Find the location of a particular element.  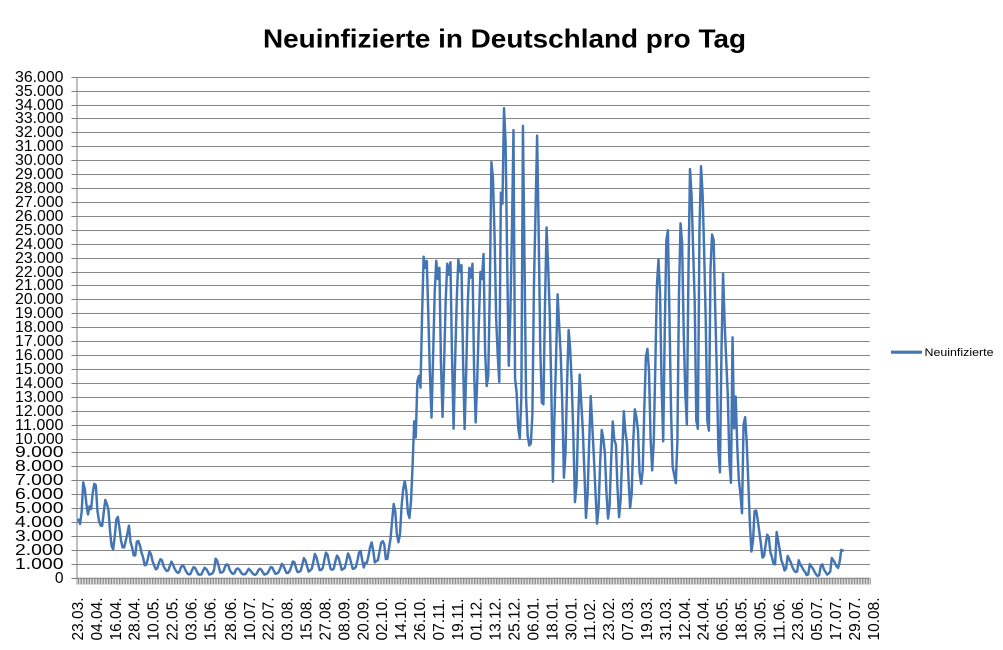

svg-text: 10.000 is located at coordinates (39, 439).